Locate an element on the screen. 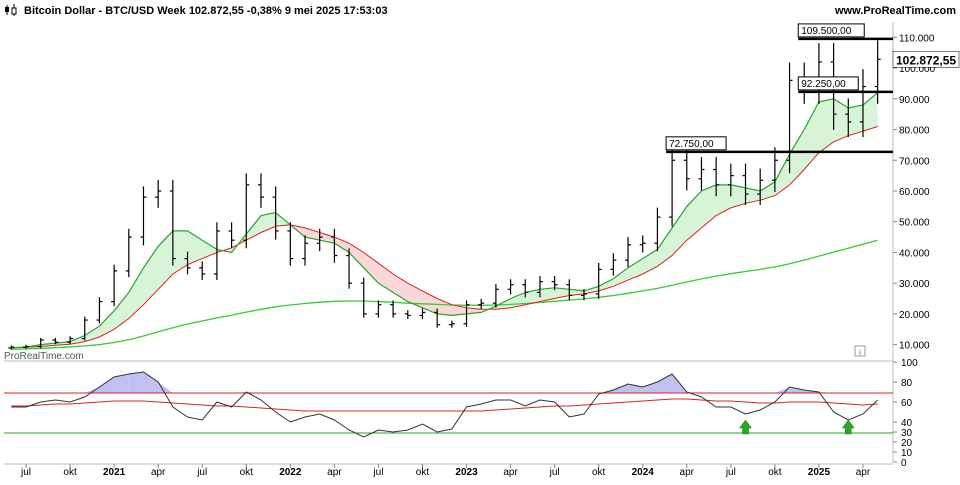 The height and width of the screenshot is (485, 960). osc-line is located at coordinates (445, 404).